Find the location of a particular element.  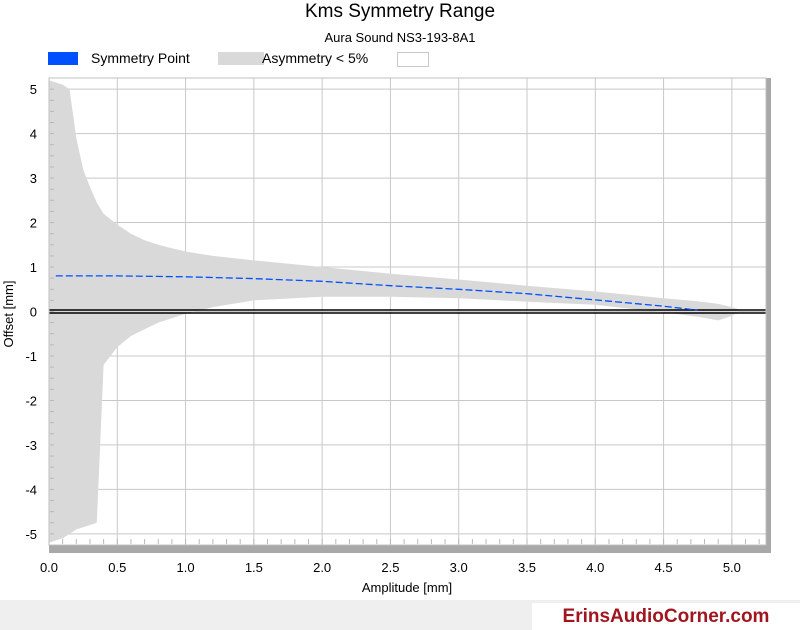

legend-label-asymmetry: Asymmetry < 5% is located at coordinates (315, 58).